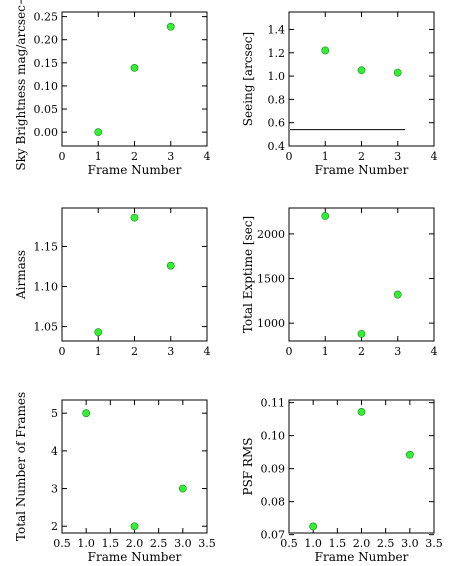  Describe the element at coordinates (54, 413) in the screenshot. I see `y-tick-label: 5` at that location.